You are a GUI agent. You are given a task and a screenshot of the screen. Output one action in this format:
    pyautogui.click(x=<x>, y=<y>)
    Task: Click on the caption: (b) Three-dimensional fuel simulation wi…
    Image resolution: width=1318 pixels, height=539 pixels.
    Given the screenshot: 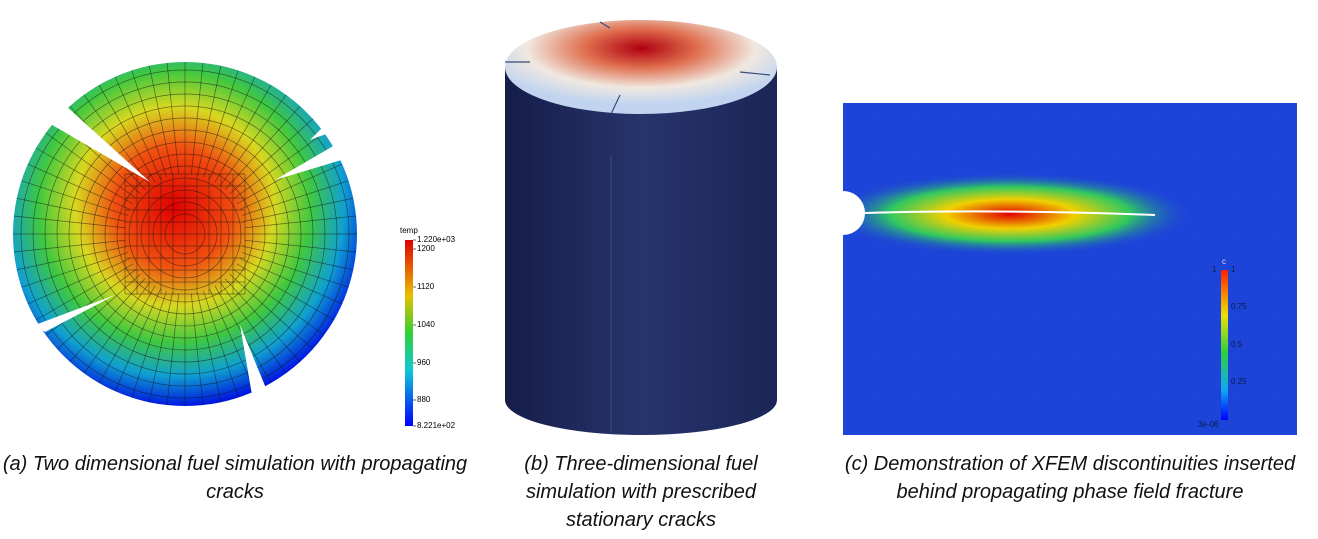 What is the action you would take?
    pyautogui.click(x=641, y=492)
    